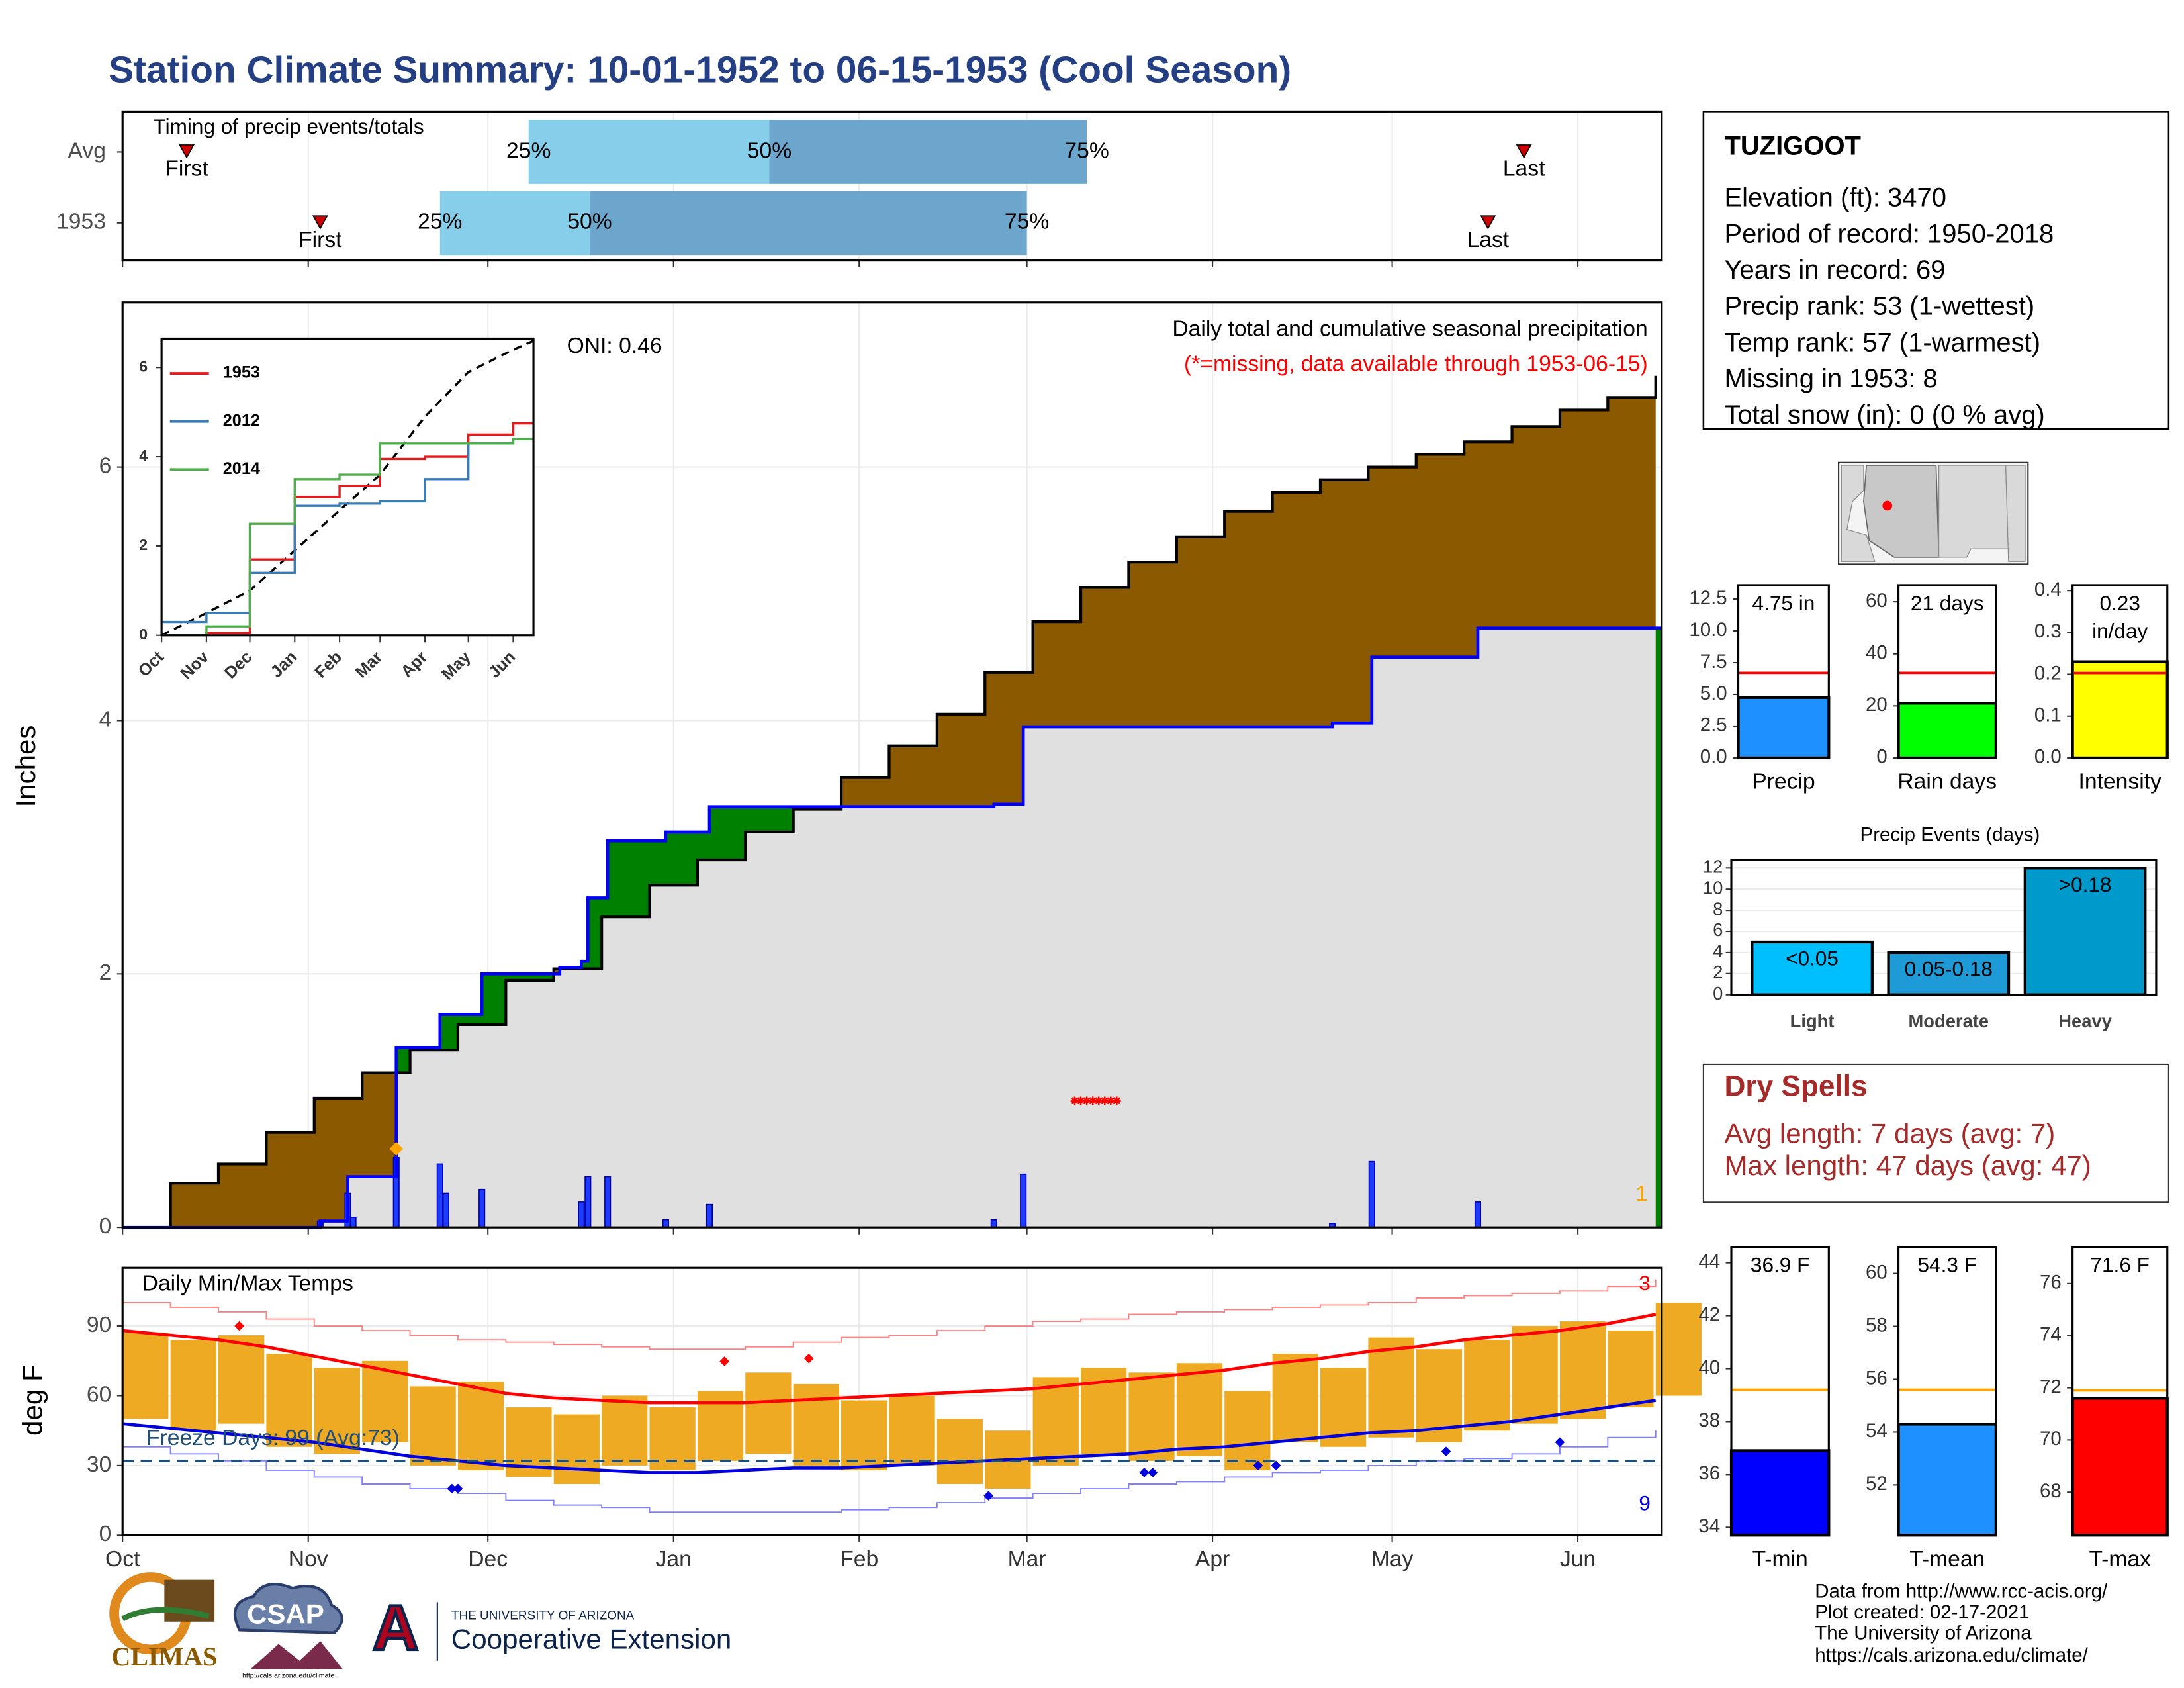 The image size is (2184, 1688). I want to click on value-label-box: 21 days, so click(1947, 604).